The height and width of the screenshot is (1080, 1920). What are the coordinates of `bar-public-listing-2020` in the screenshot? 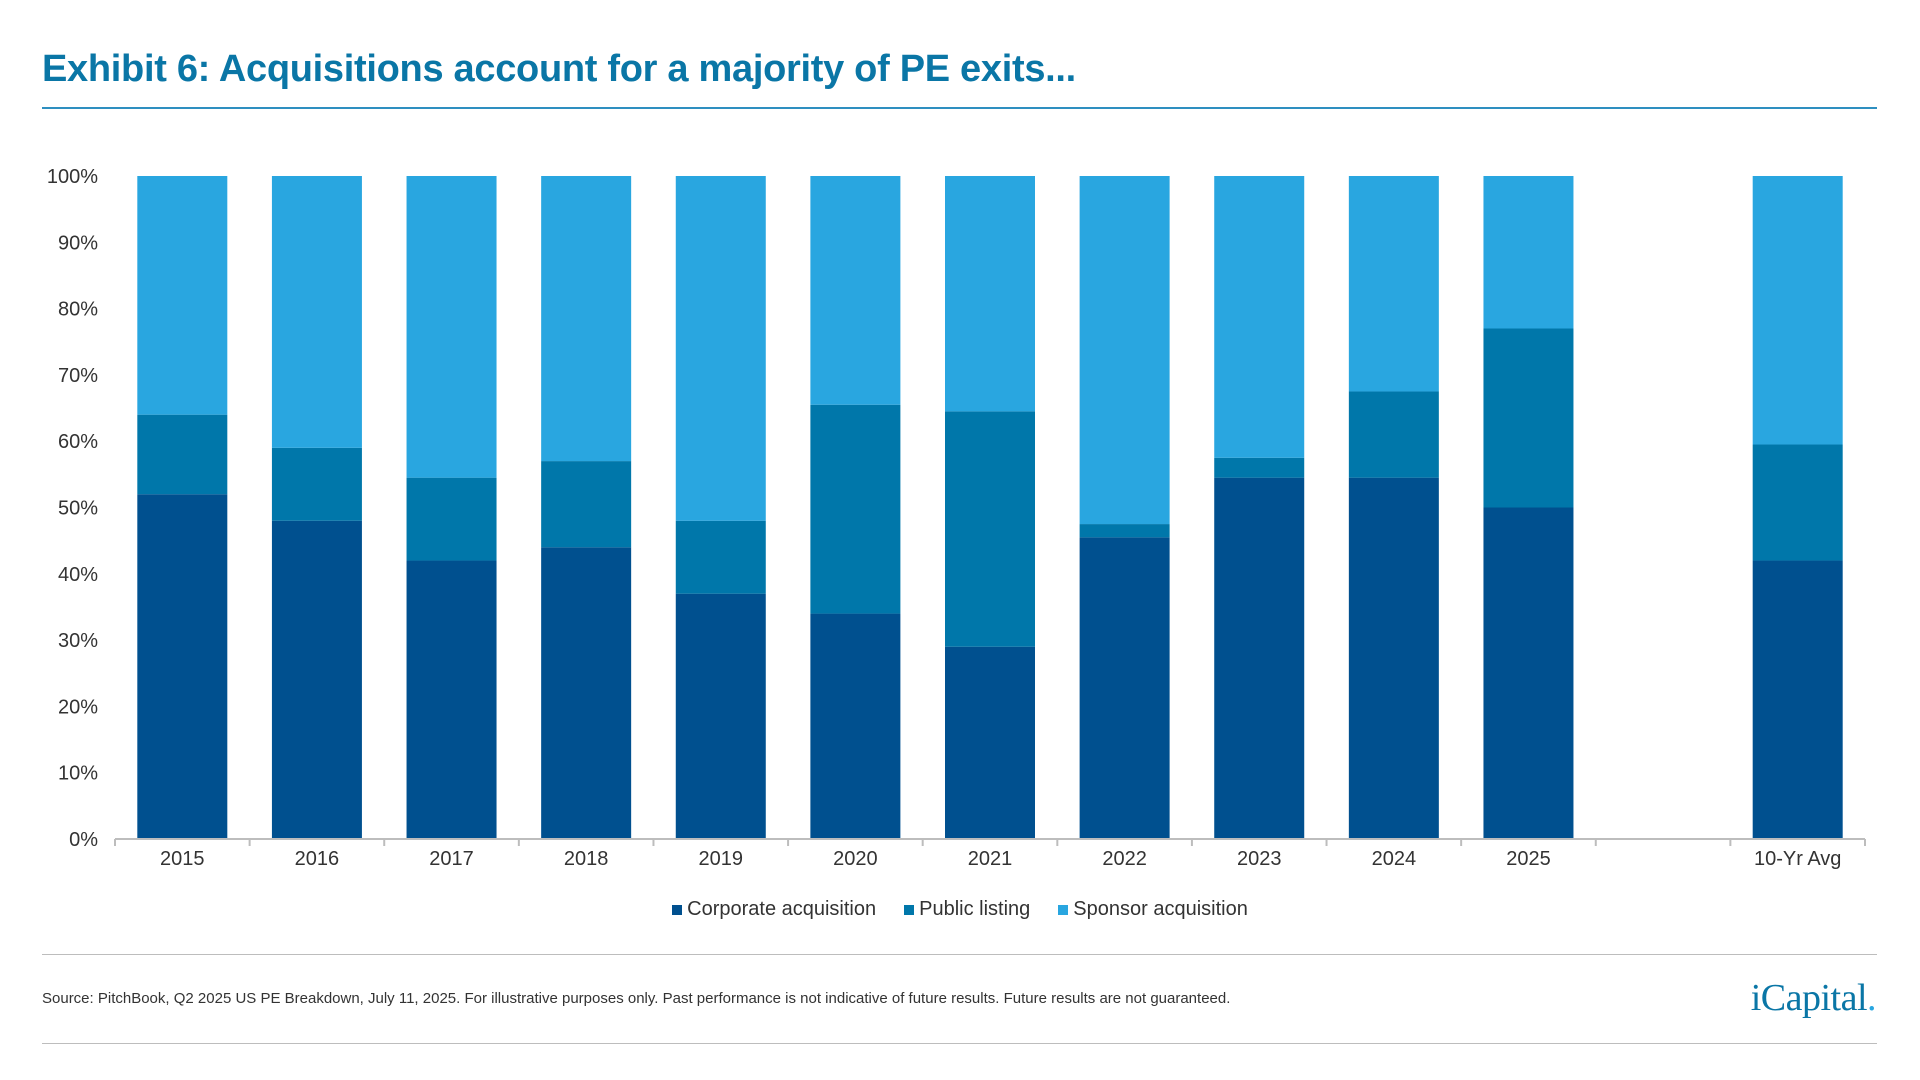 It's located at (855, 509).